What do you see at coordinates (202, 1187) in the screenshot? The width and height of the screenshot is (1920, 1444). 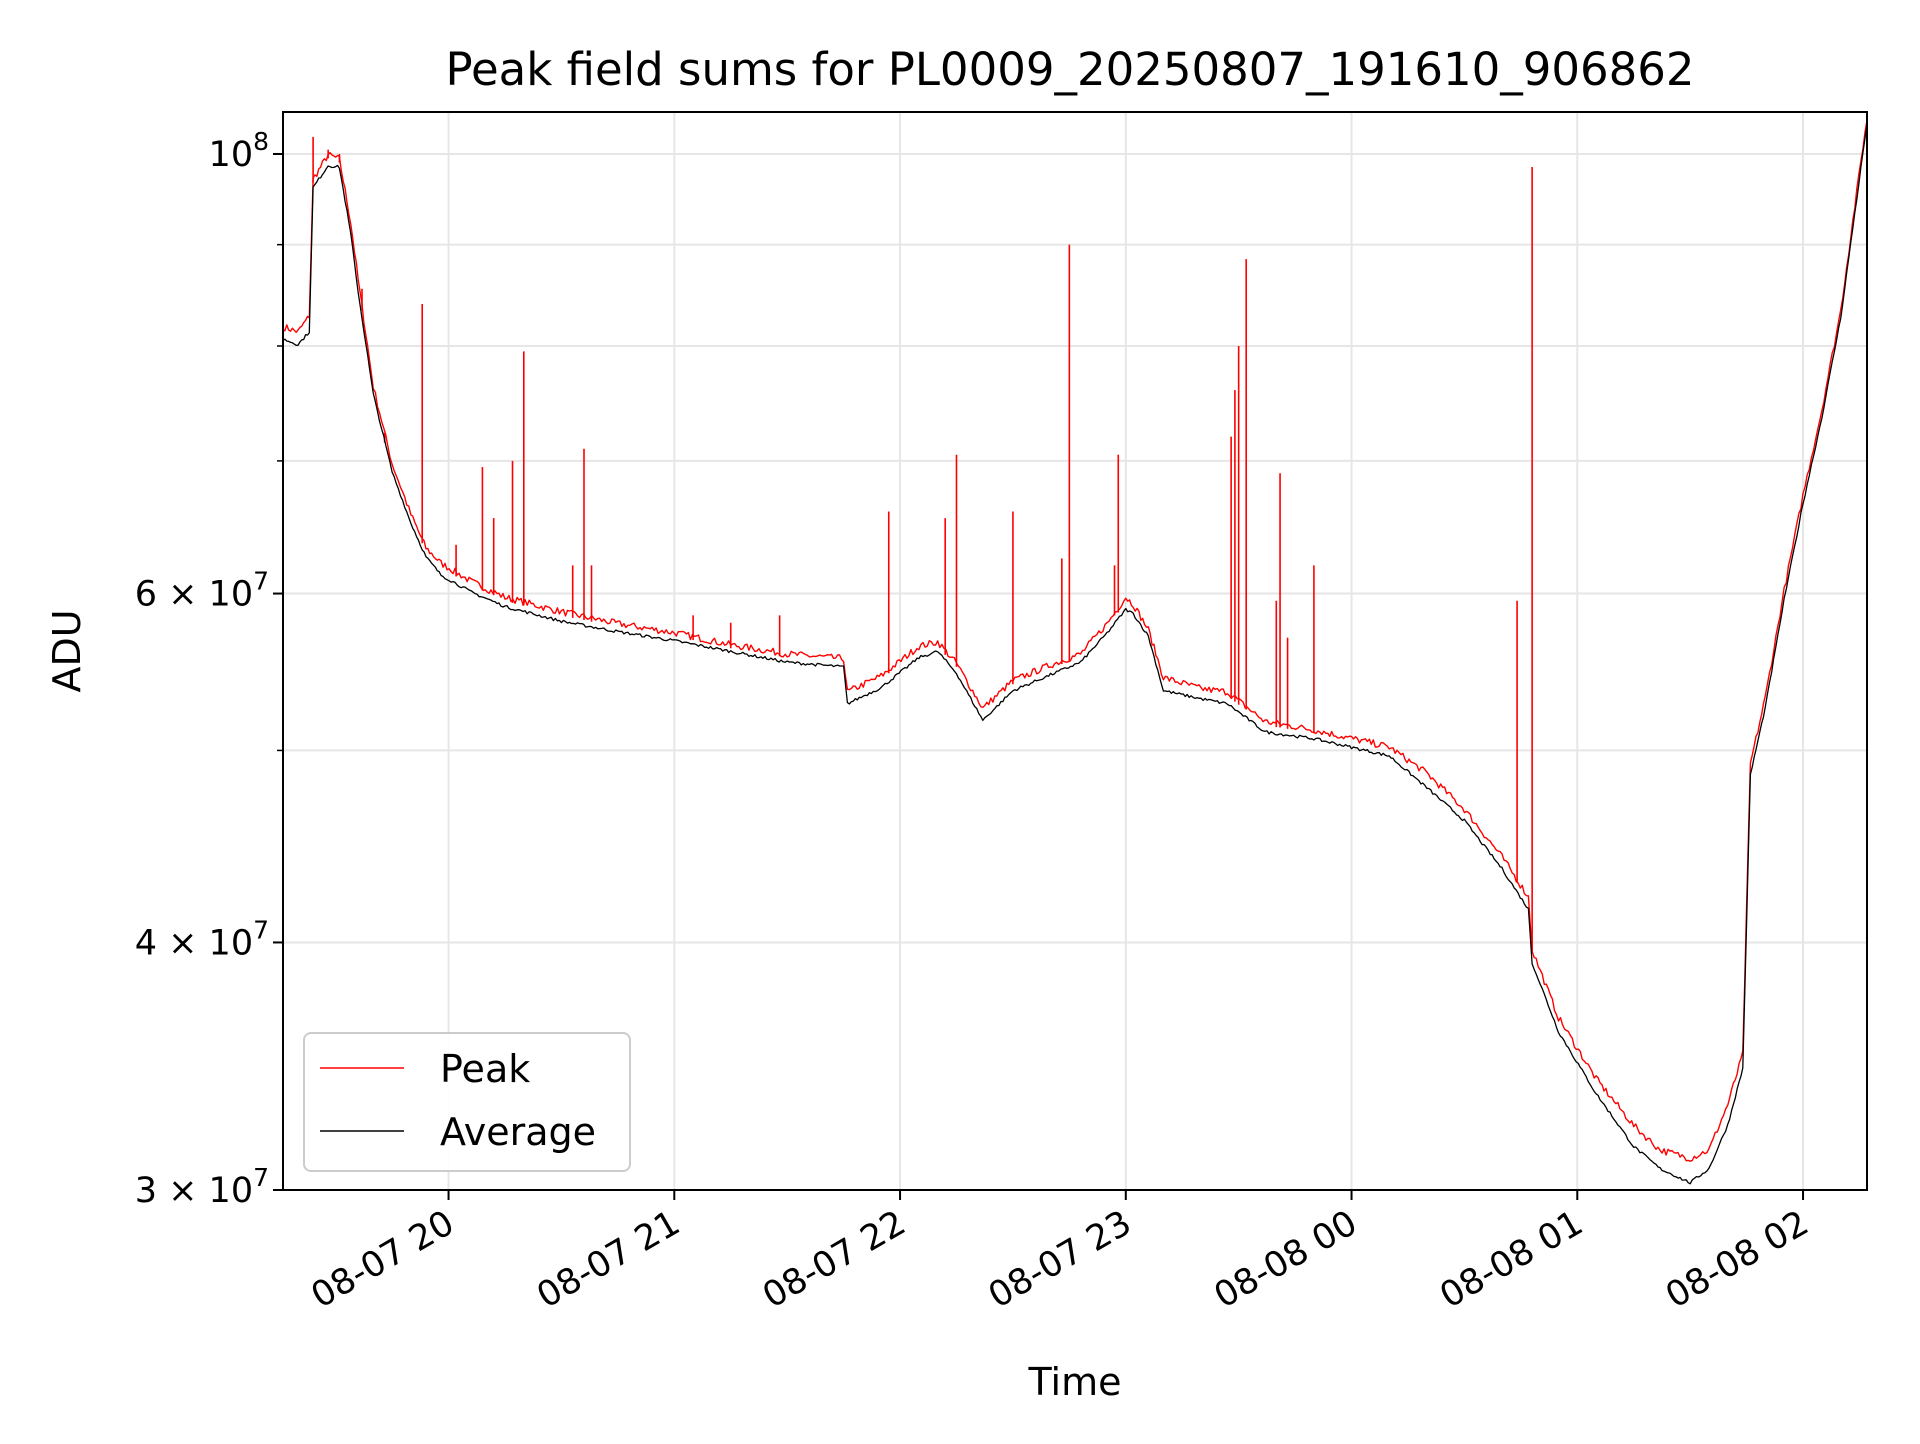 I see `y-tick-label: 3 × 107` at bounding box center [202, 1187].